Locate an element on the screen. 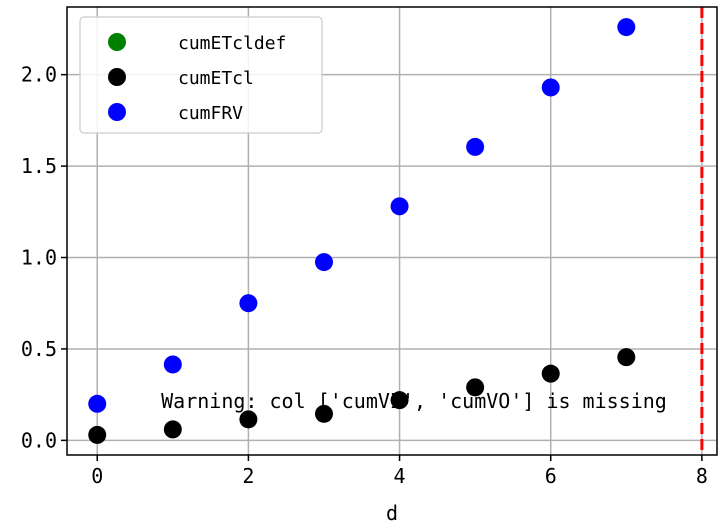 The image size is (722, 526). x-tick-label: 8 is located at coordinates (702, 476).